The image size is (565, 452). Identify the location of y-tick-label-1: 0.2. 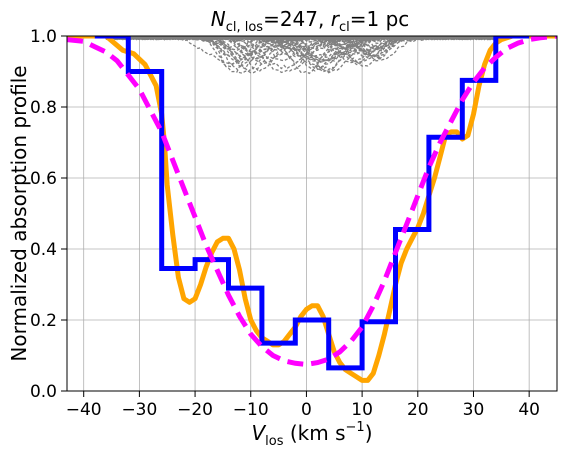
(43, 321).